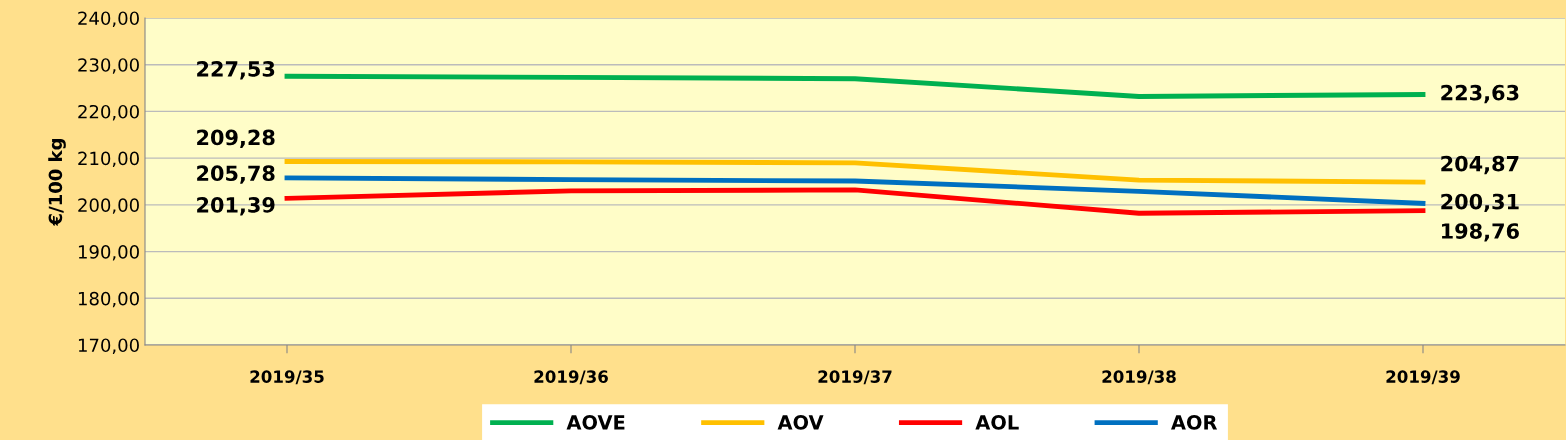  What do you see at coordinates (1139, 377) in the screenshot?
I see `x-tick-label: 2019/38` at bounding box center [1139, 377].